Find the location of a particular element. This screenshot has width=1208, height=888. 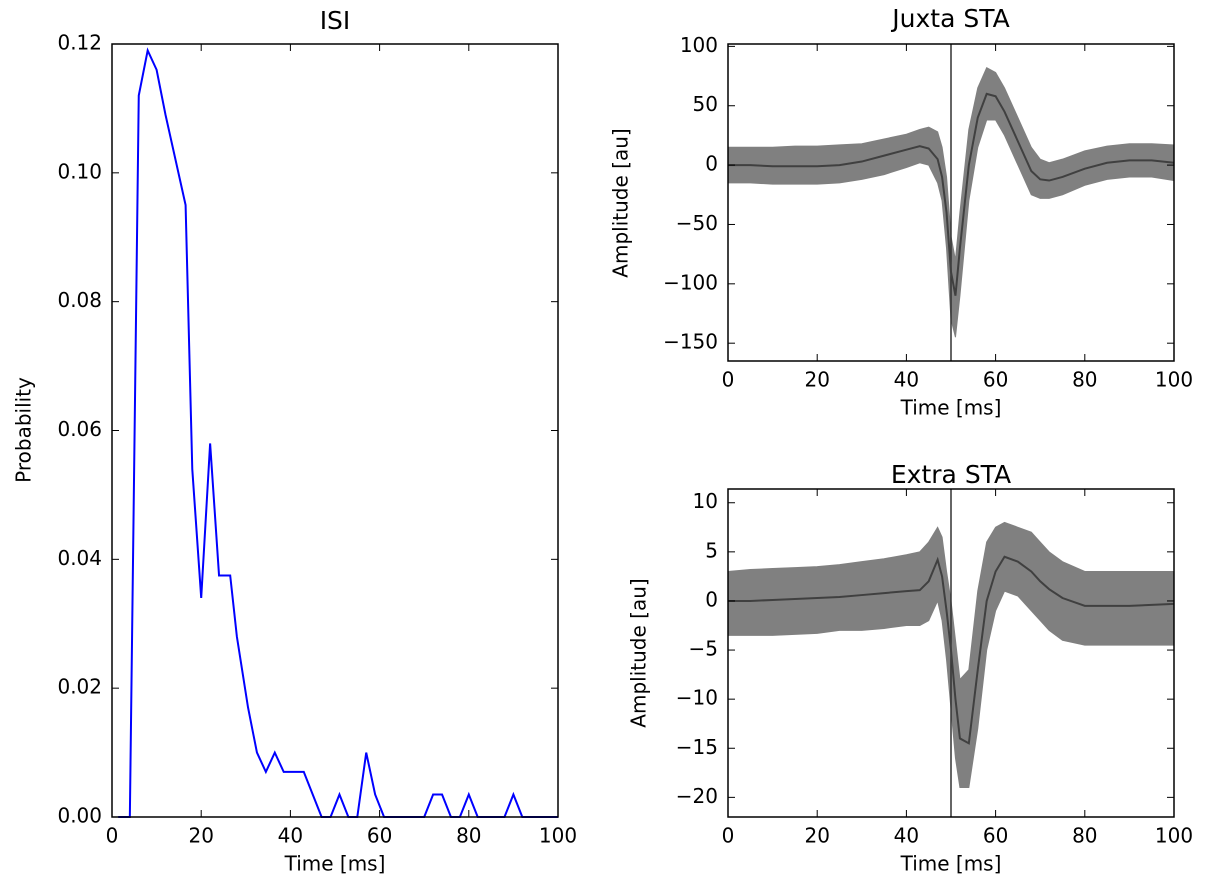

y-tick-label: −5 is located at coordinates (703, 649).